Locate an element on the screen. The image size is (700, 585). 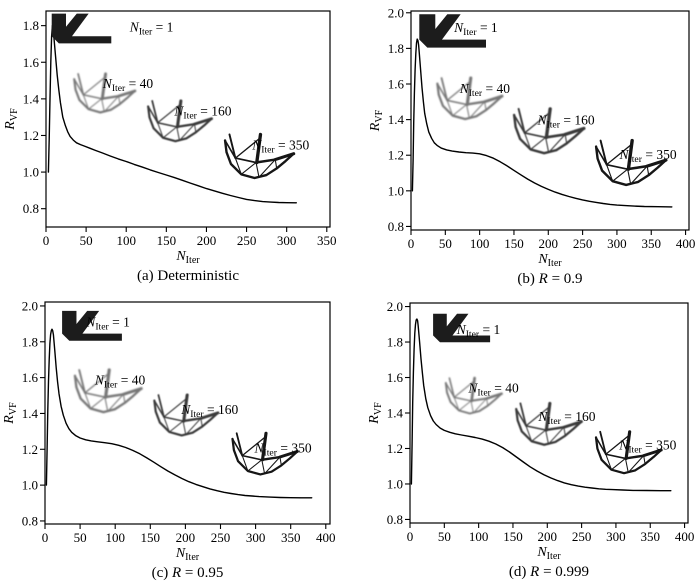
curve-path is located at coordinates (179, 413).